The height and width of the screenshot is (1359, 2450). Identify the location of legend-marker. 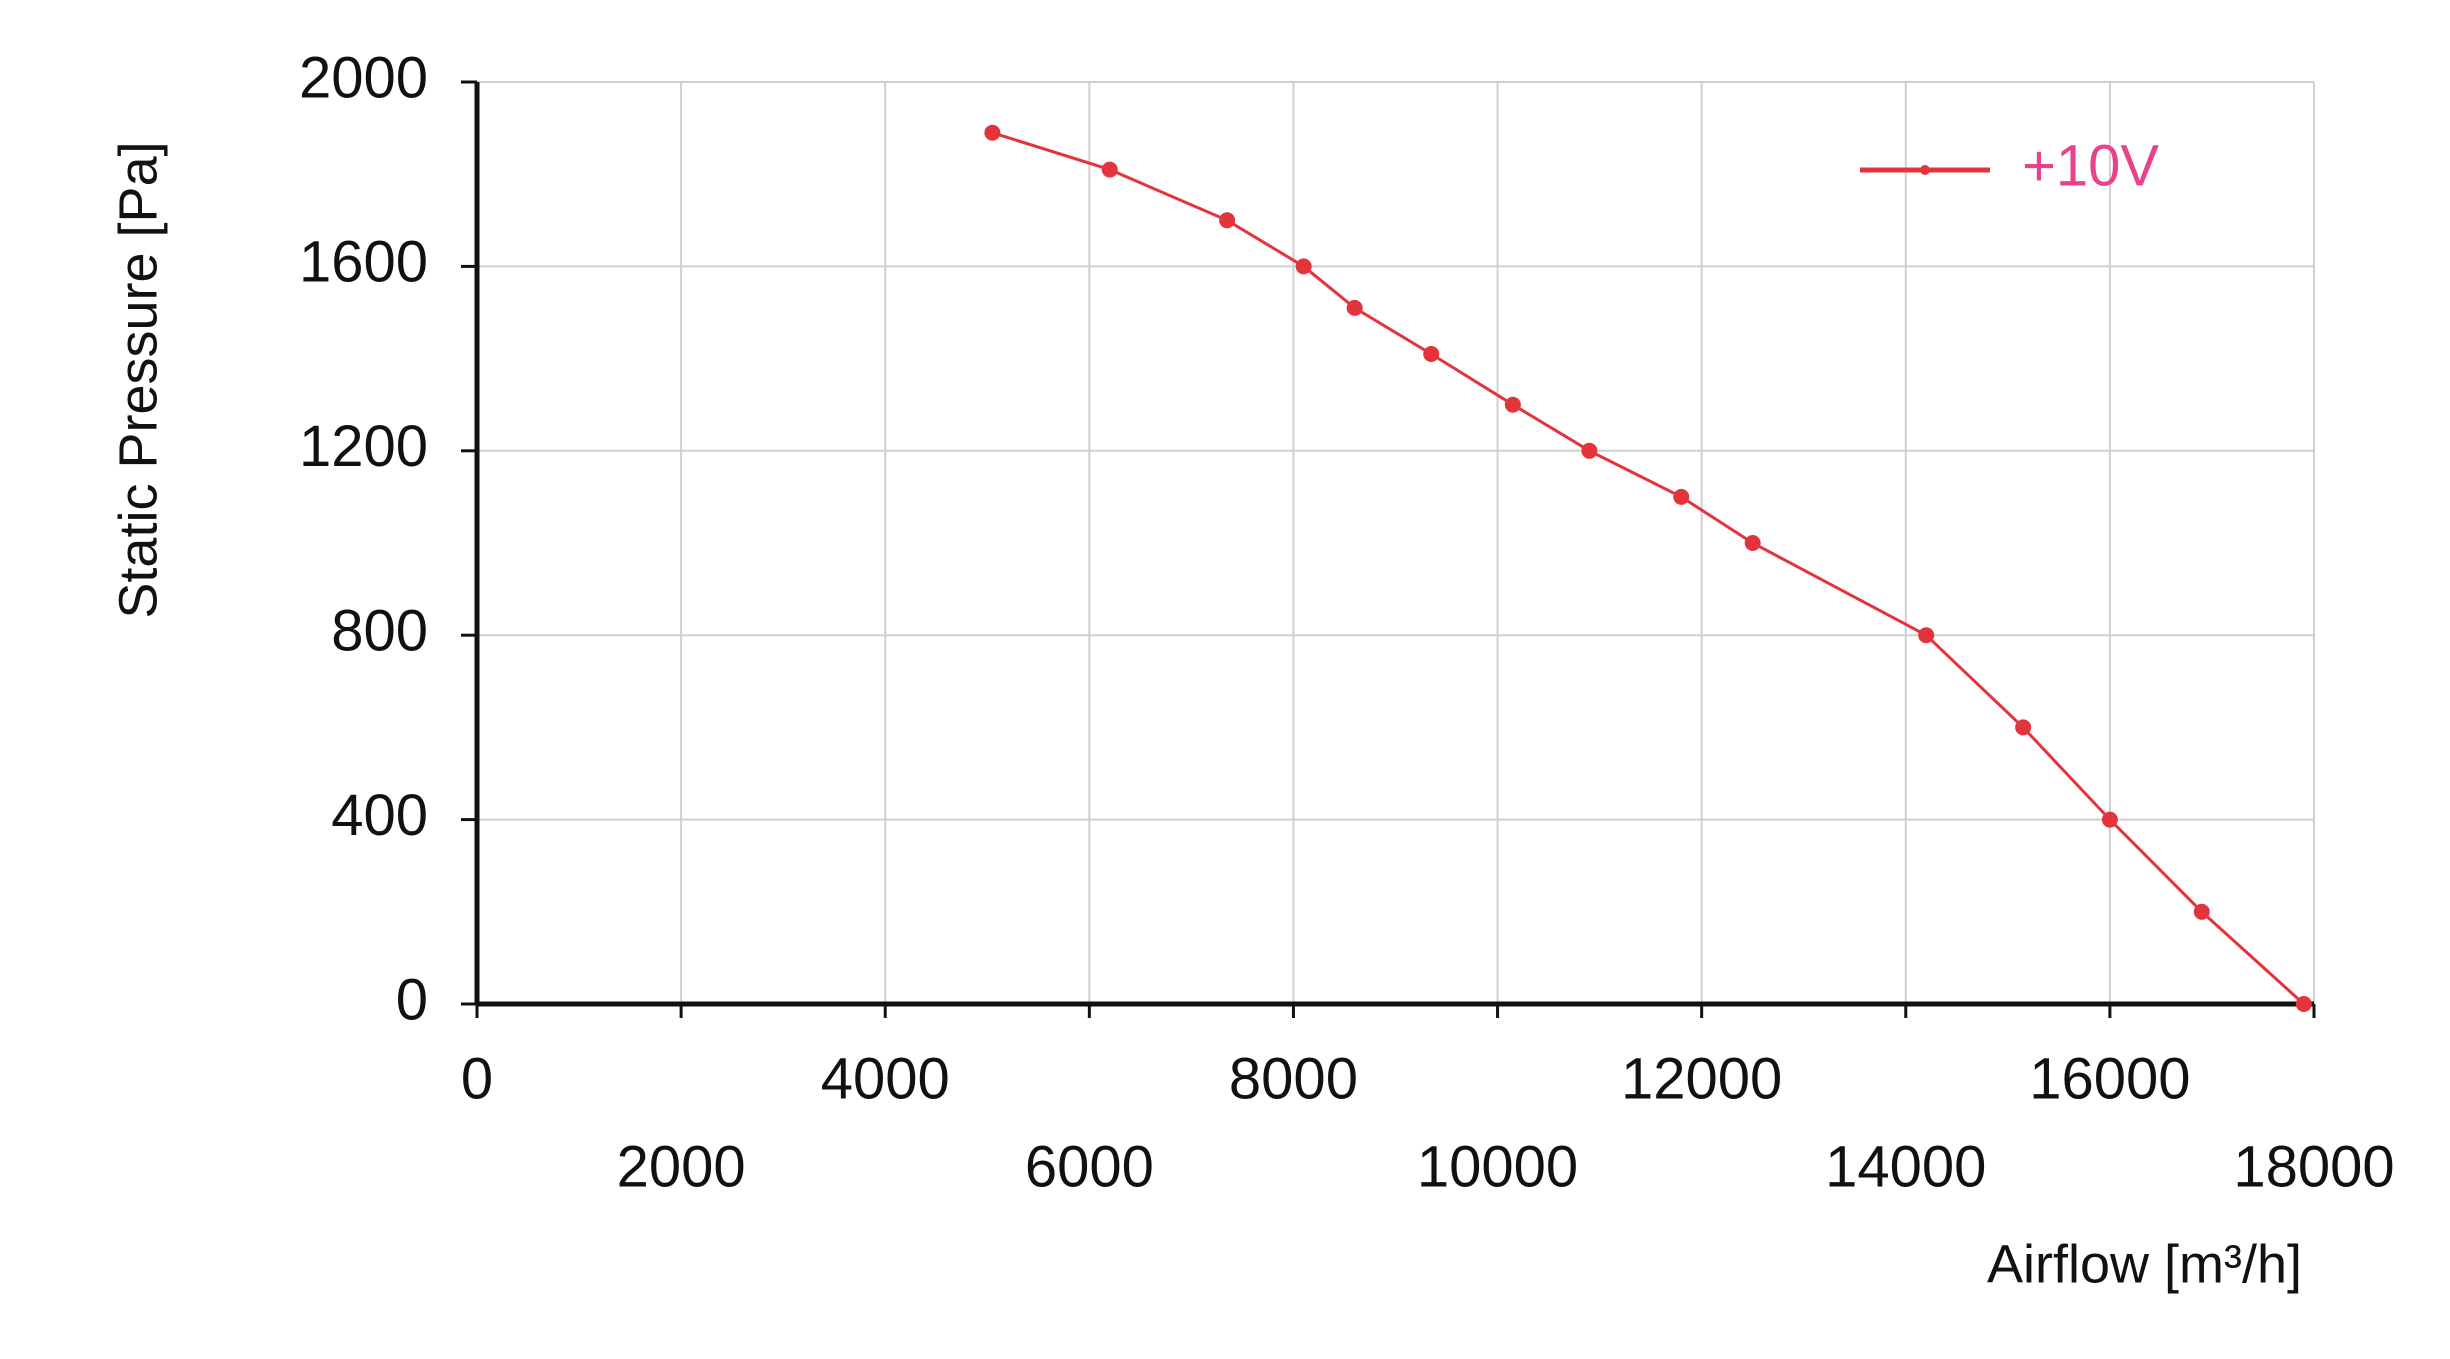
(1925, 170).